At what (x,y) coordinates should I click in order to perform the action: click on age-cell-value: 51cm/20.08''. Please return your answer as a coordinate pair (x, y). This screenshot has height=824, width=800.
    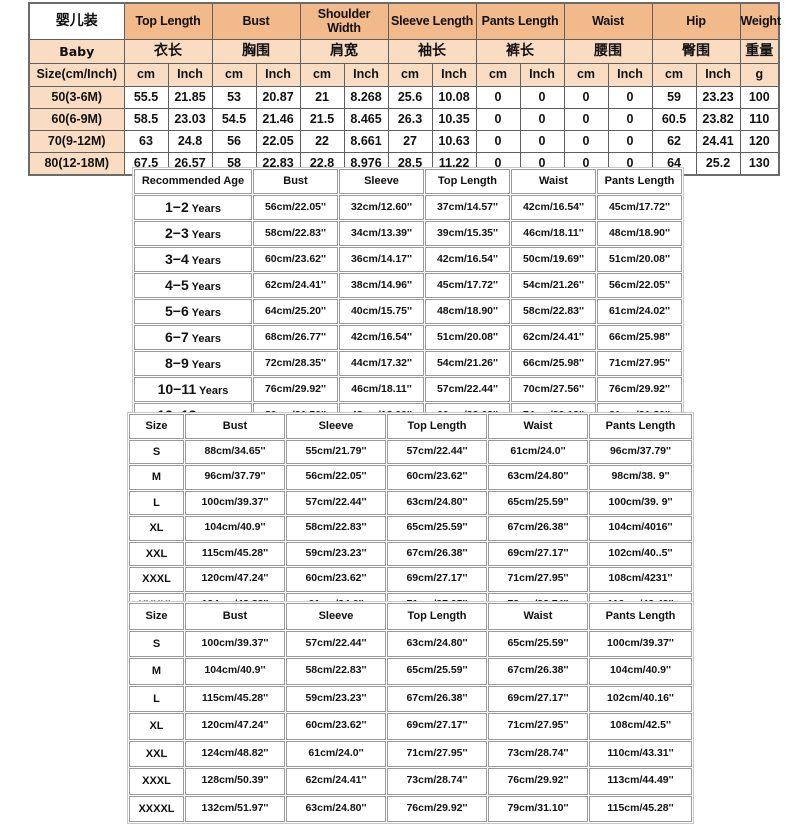
    Looking at the image, I should click on (639, 259).